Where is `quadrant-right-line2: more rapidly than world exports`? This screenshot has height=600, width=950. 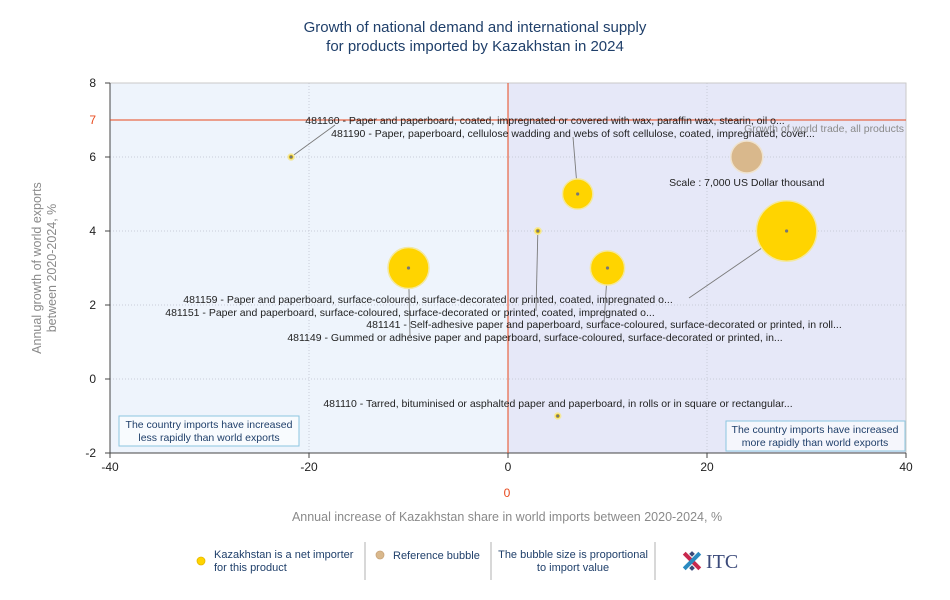 quadrant-right-line2: more rapidly than world exports is located at coordinates (815, 443).